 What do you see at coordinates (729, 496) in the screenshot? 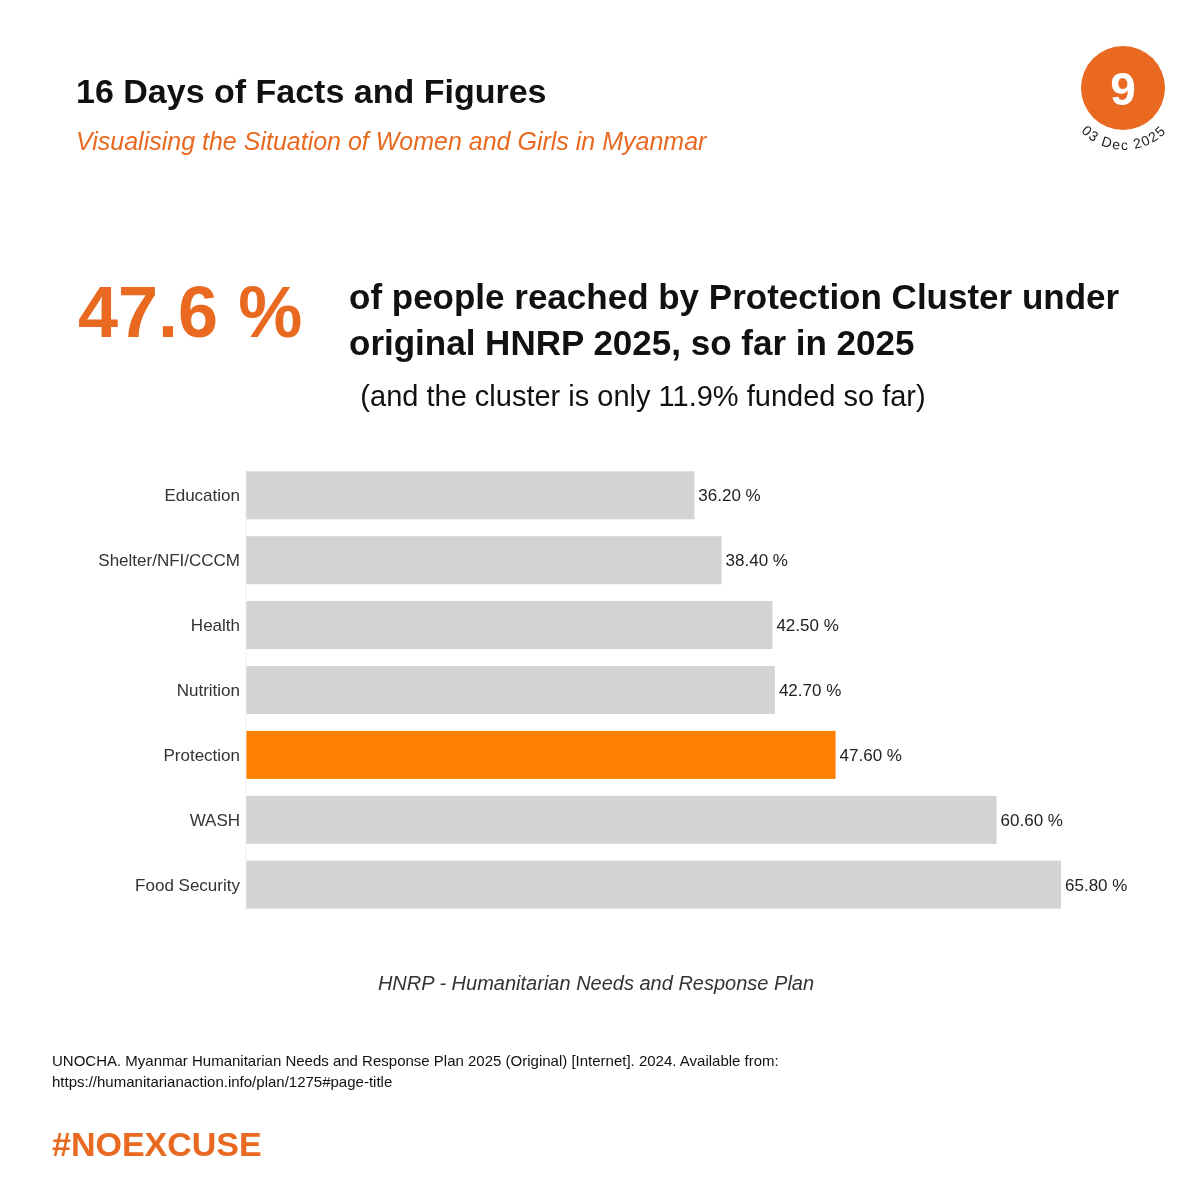
I see `data-label: 36.20 %` at bounding box center [729, 496].